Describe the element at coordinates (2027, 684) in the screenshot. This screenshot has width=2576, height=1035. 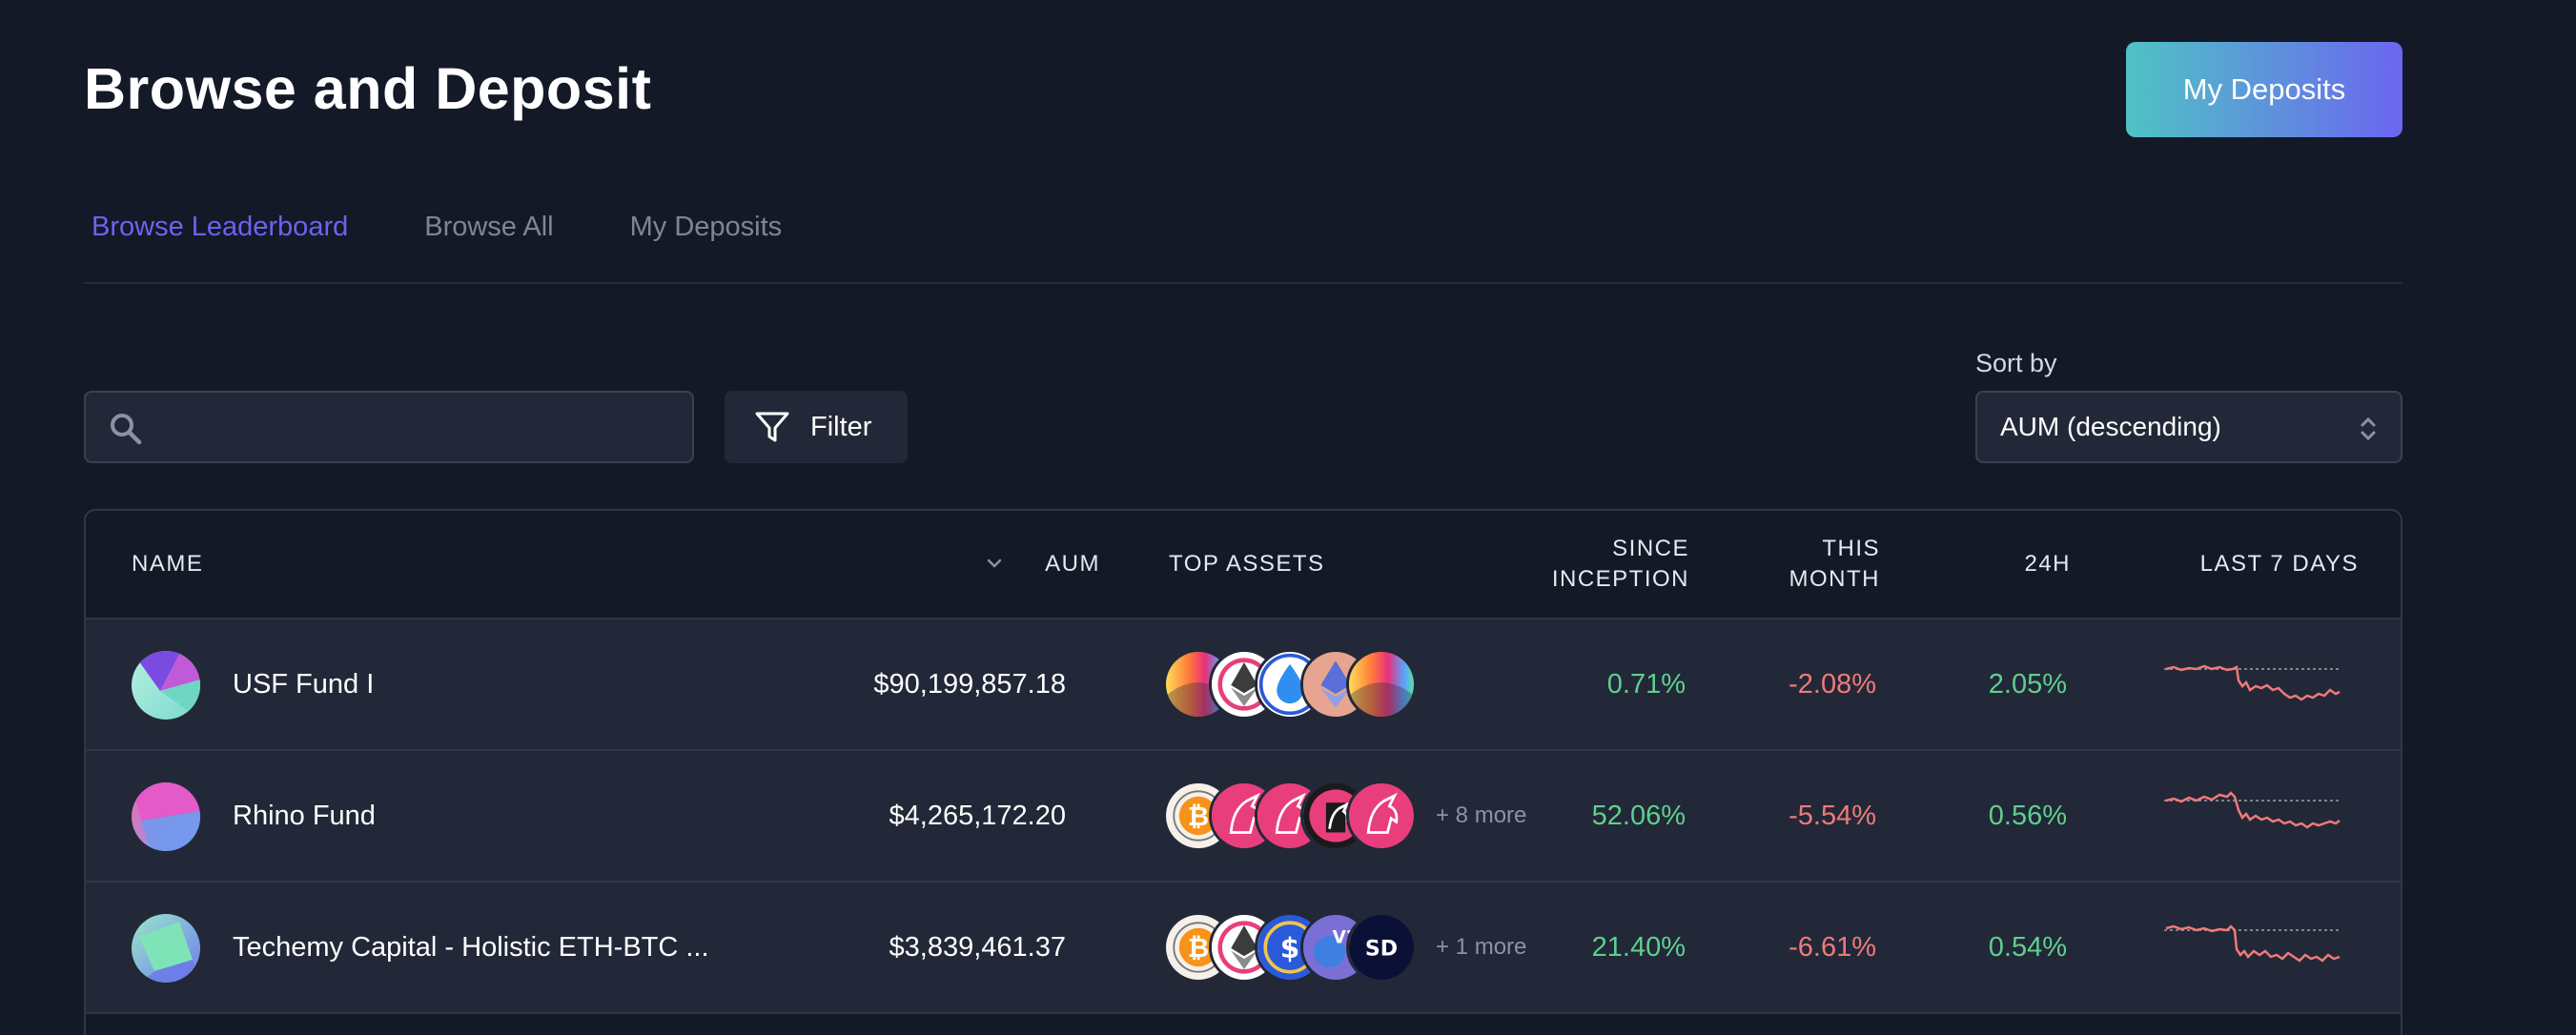
I see `change-24h-value: 2.05%` at that location.